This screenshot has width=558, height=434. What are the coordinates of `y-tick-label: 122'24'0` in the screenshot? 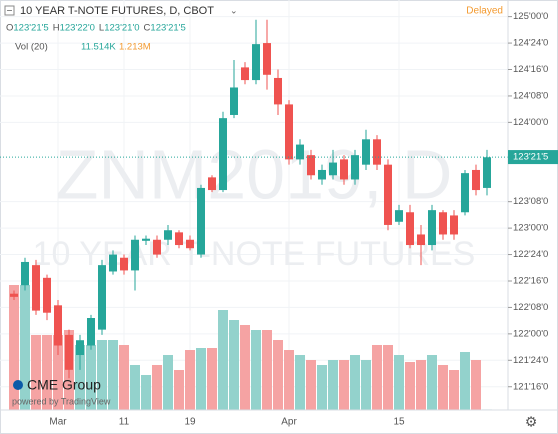 It's located at (530, 254).